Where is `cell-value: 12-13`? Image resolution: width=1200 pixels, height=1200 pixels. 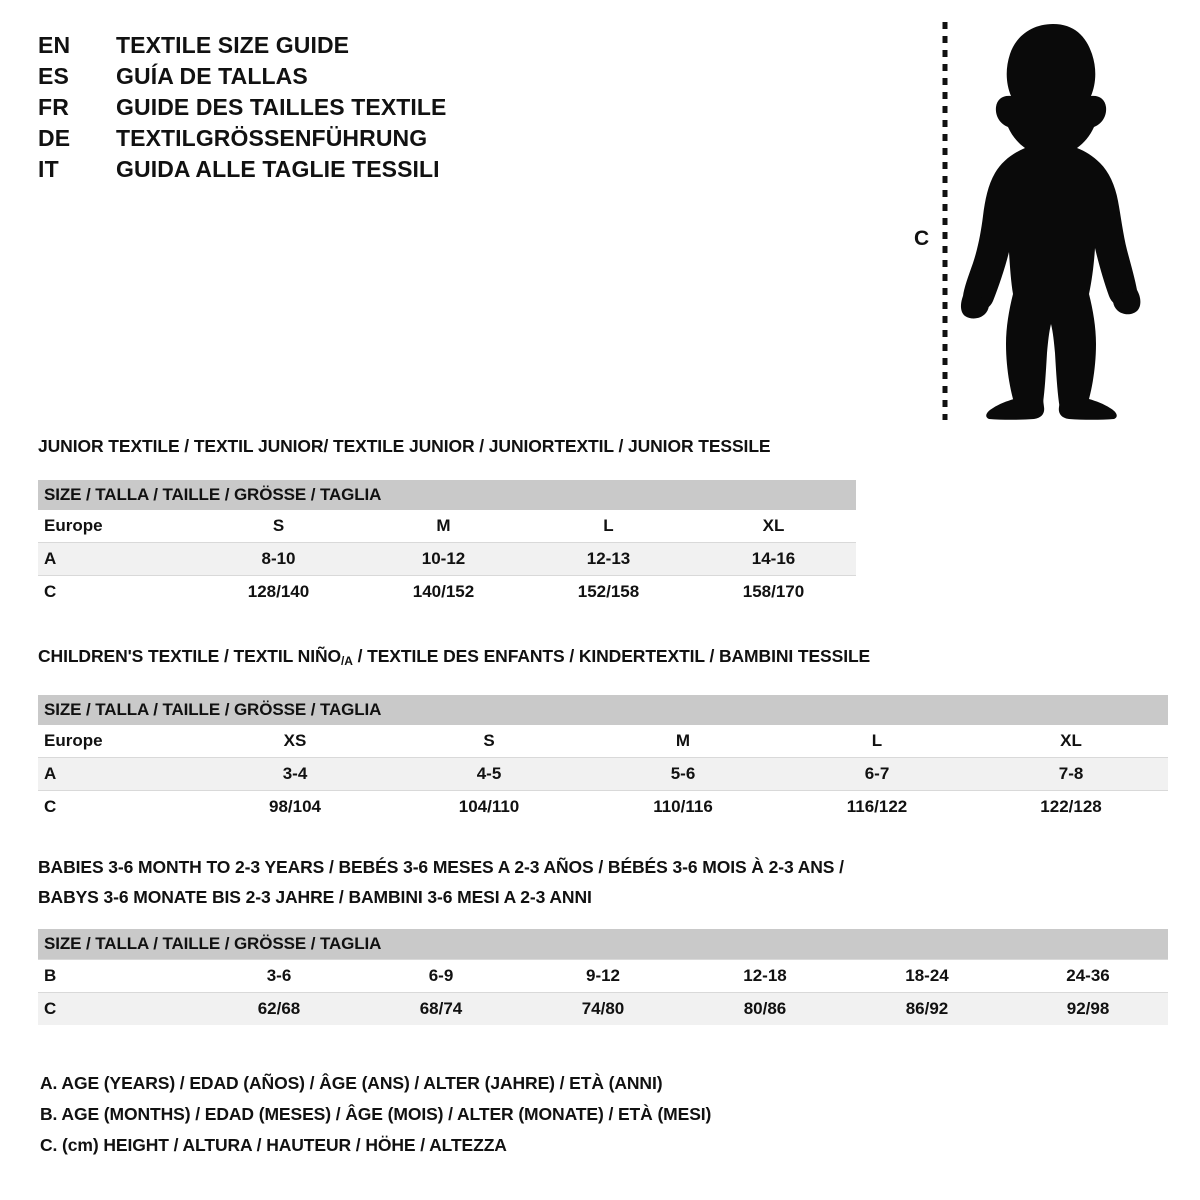 cell-value: 12-13 is located at coordinates (608, 559).